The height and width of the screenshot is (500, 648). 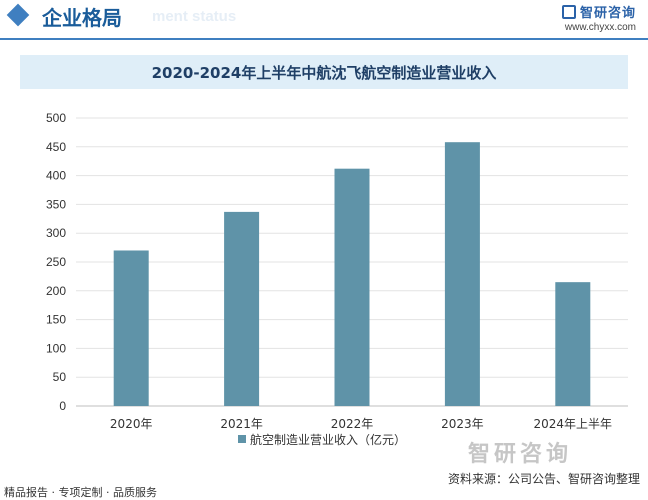 What do you see at coordinates (60, 377) in the screenshot?
I see `y-tick-label: 50` at bounding box center [60, 377].